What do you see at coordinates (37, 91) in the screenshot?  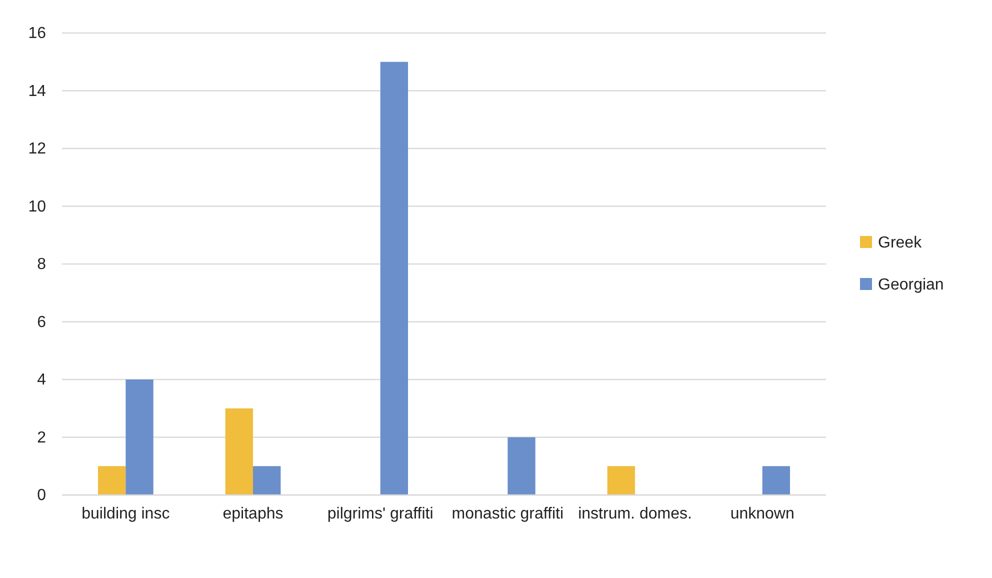 I see `y-tick-label: 14` at bounding box center [37, 91].